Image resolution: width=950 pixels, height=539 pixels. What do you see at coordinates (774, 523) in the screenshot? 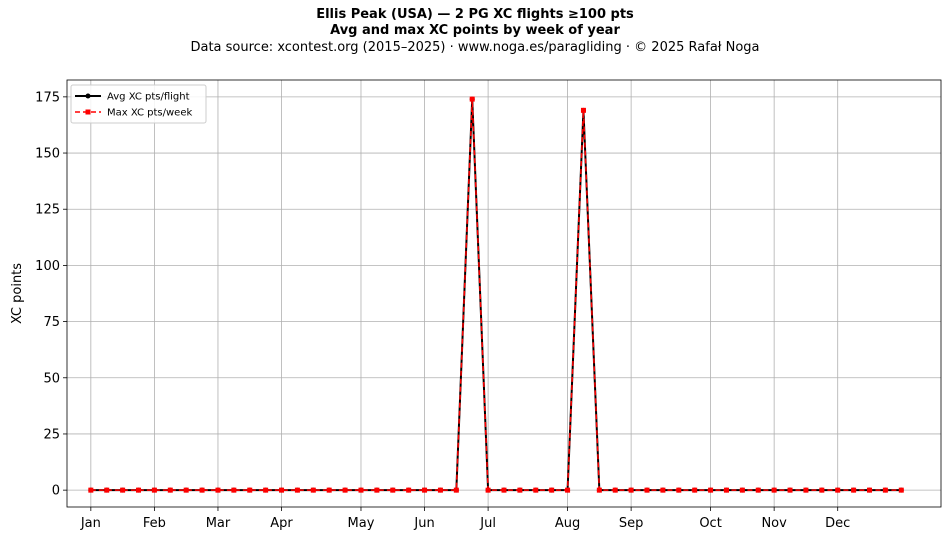
I see `x-tick-label: Nov` at bounding box center [774, 523].